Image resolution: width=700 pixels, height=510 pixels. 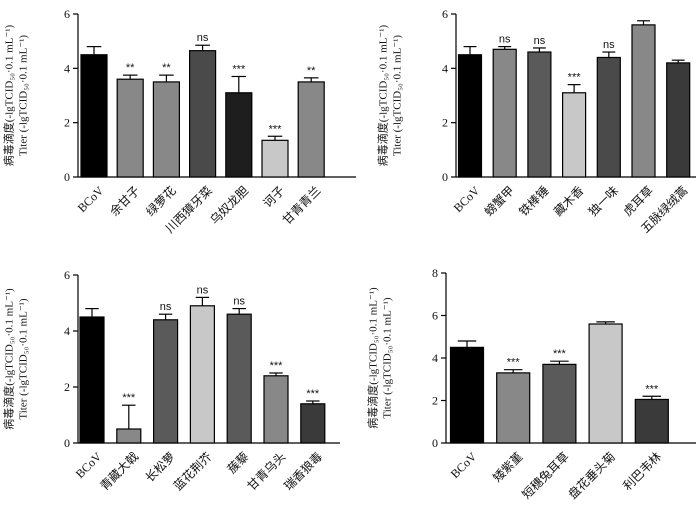 What do you see at coordinates (119, 471) in the screenshot?
I see `x-tick-label: 青藏大戟` at bounding box center [119, 471].